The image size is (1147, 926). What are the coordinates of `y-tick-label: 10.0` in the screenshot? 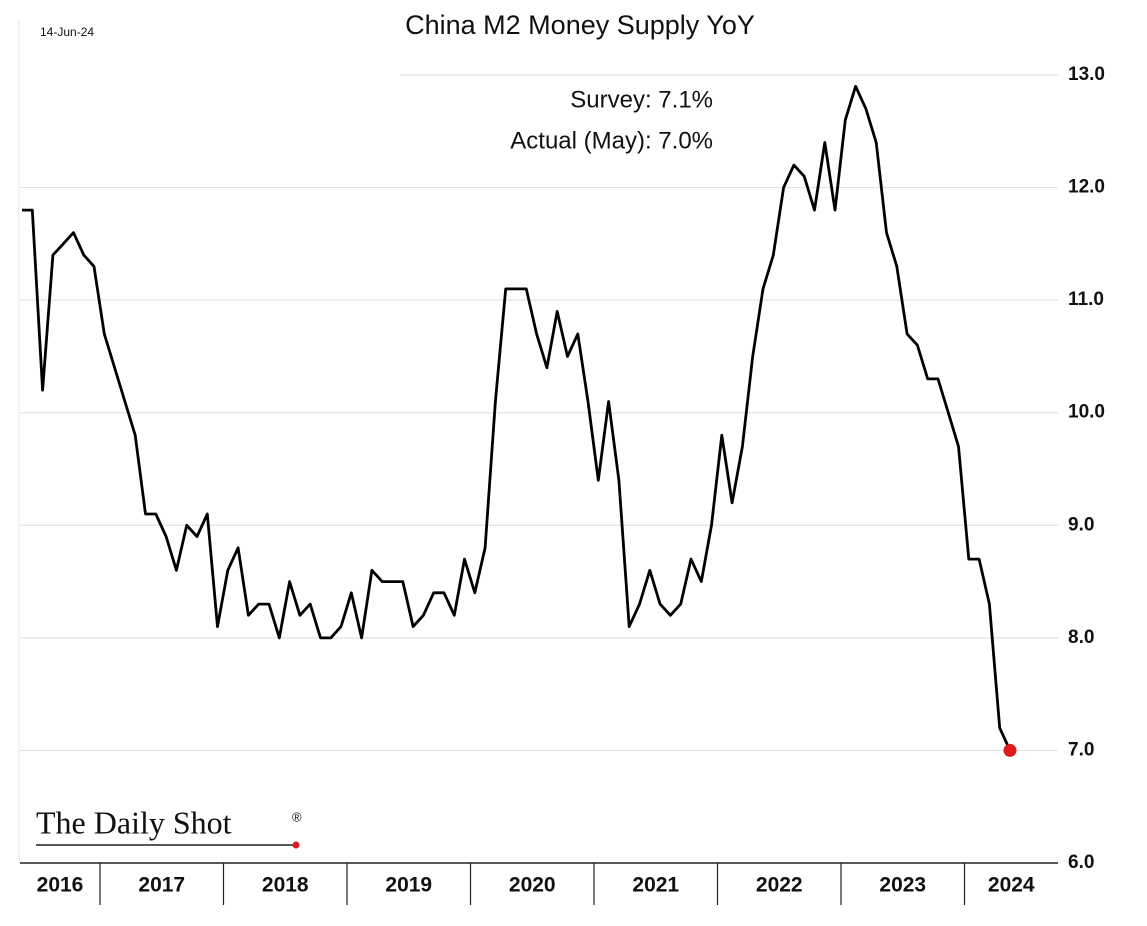 It's located at (1086, 412).